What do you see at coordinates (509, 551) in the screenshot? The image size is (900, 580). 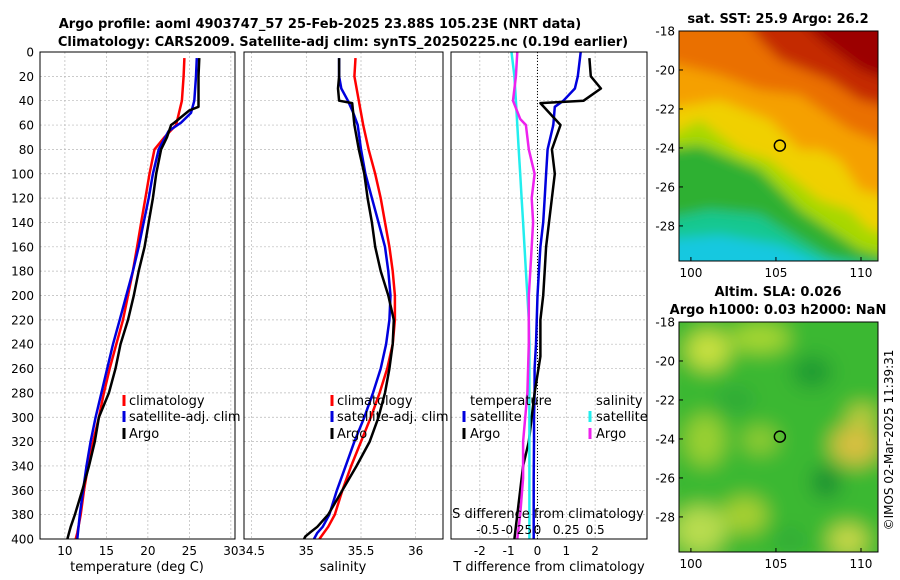 I see `x-tick-label: -1` at bounding box center [509, 551].